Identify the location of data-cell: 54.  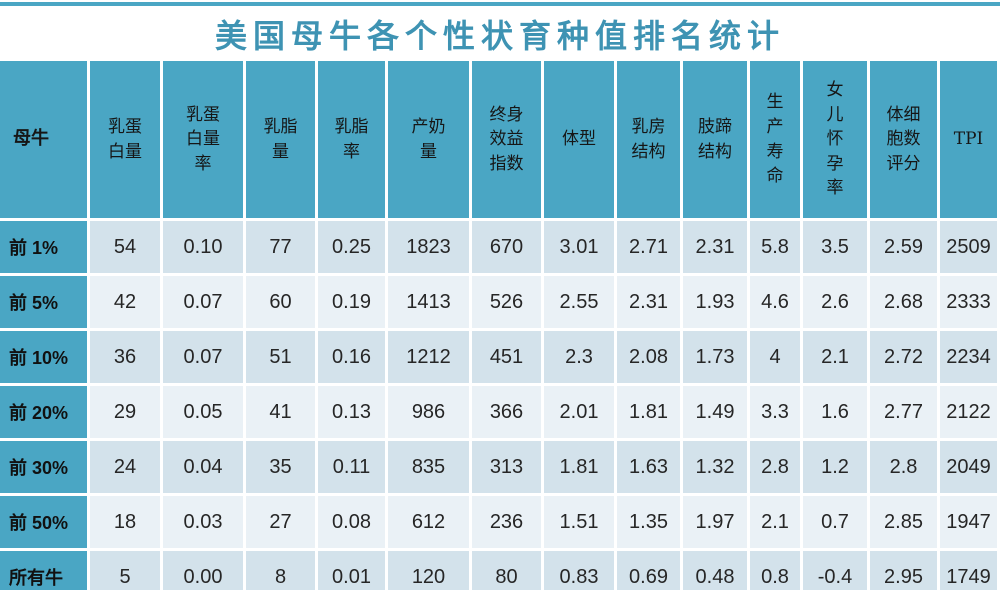
(125, 247).